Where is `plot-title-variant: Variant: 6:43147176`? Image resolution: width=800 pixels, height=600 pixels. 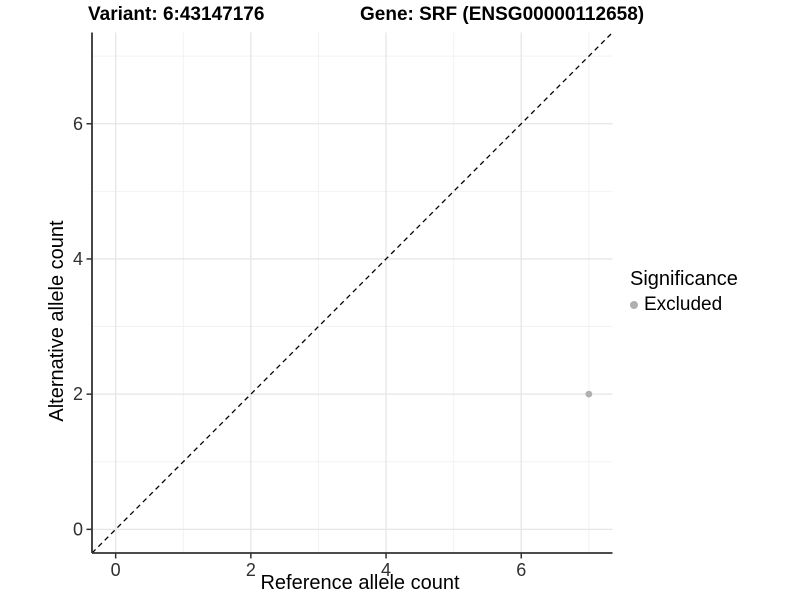 plot-title-variant: Variant: 6:43147176 is located at coordinates (176, 14).